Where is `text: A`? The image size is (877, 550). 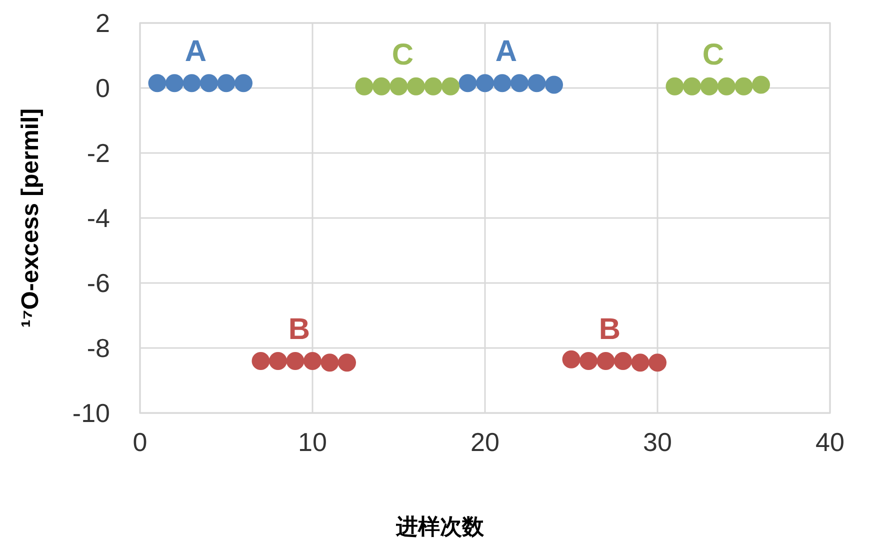
text: A is located at coordinates (195, 51).